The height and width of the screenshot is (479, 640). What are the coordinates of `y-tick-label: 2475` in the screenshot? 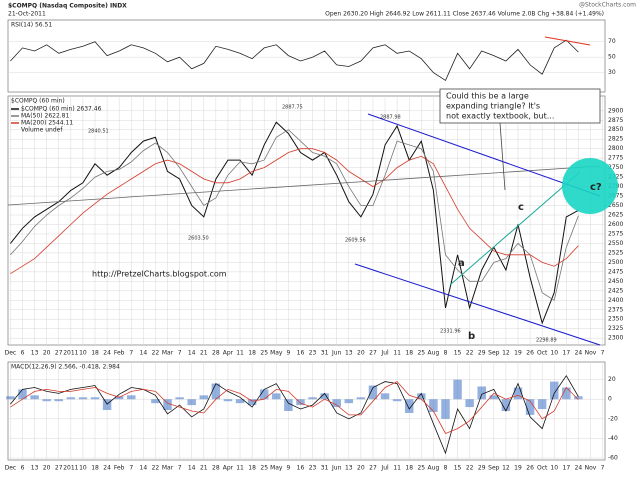 It's located at (615, 271).